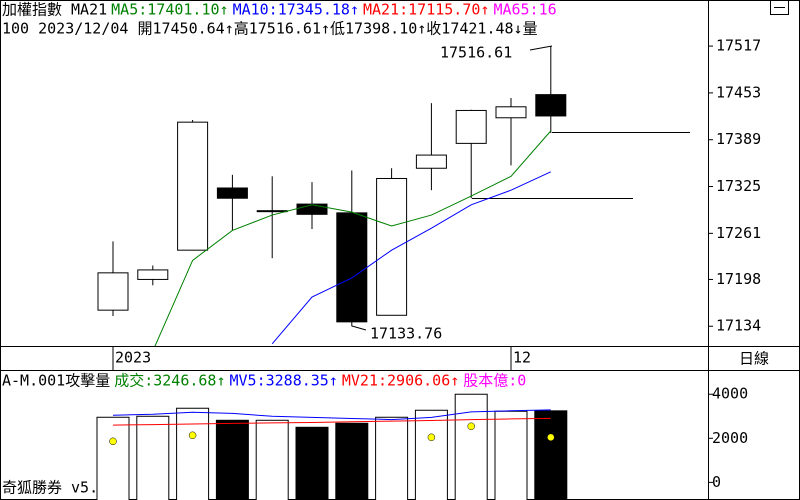  Describe the element at coordinates (716, 482) in the screenshot. I see `y-tick-label: 0` at that location.